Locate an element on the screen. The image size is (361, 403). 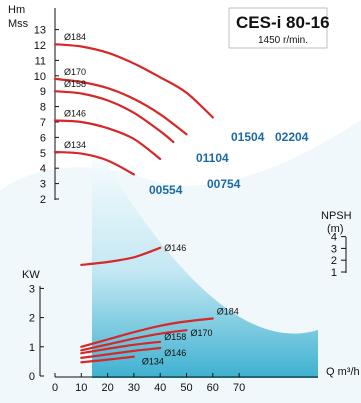
chart-title: CES-i 80-16 is located at coordinates (283, 22).